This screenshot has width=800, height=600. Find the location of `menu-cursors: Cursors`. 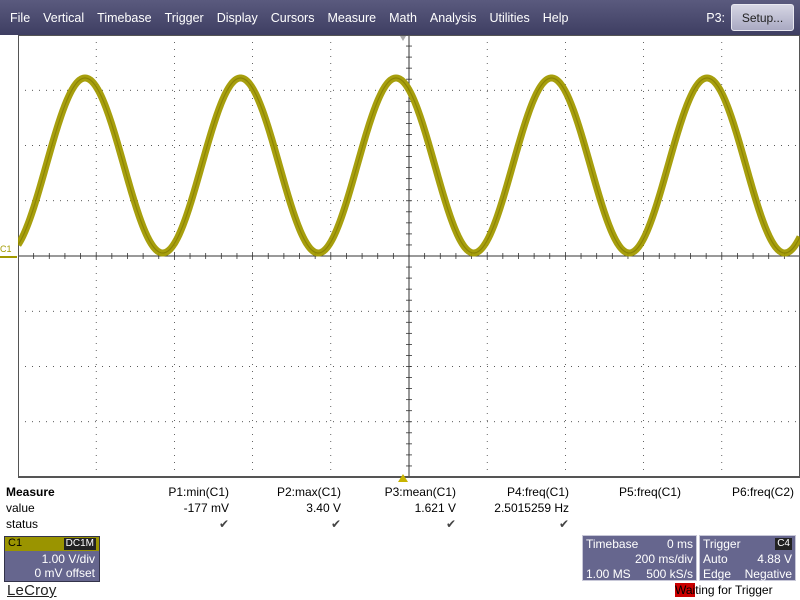

menu-cursors: Cursors is located at coordinates (292, 17).